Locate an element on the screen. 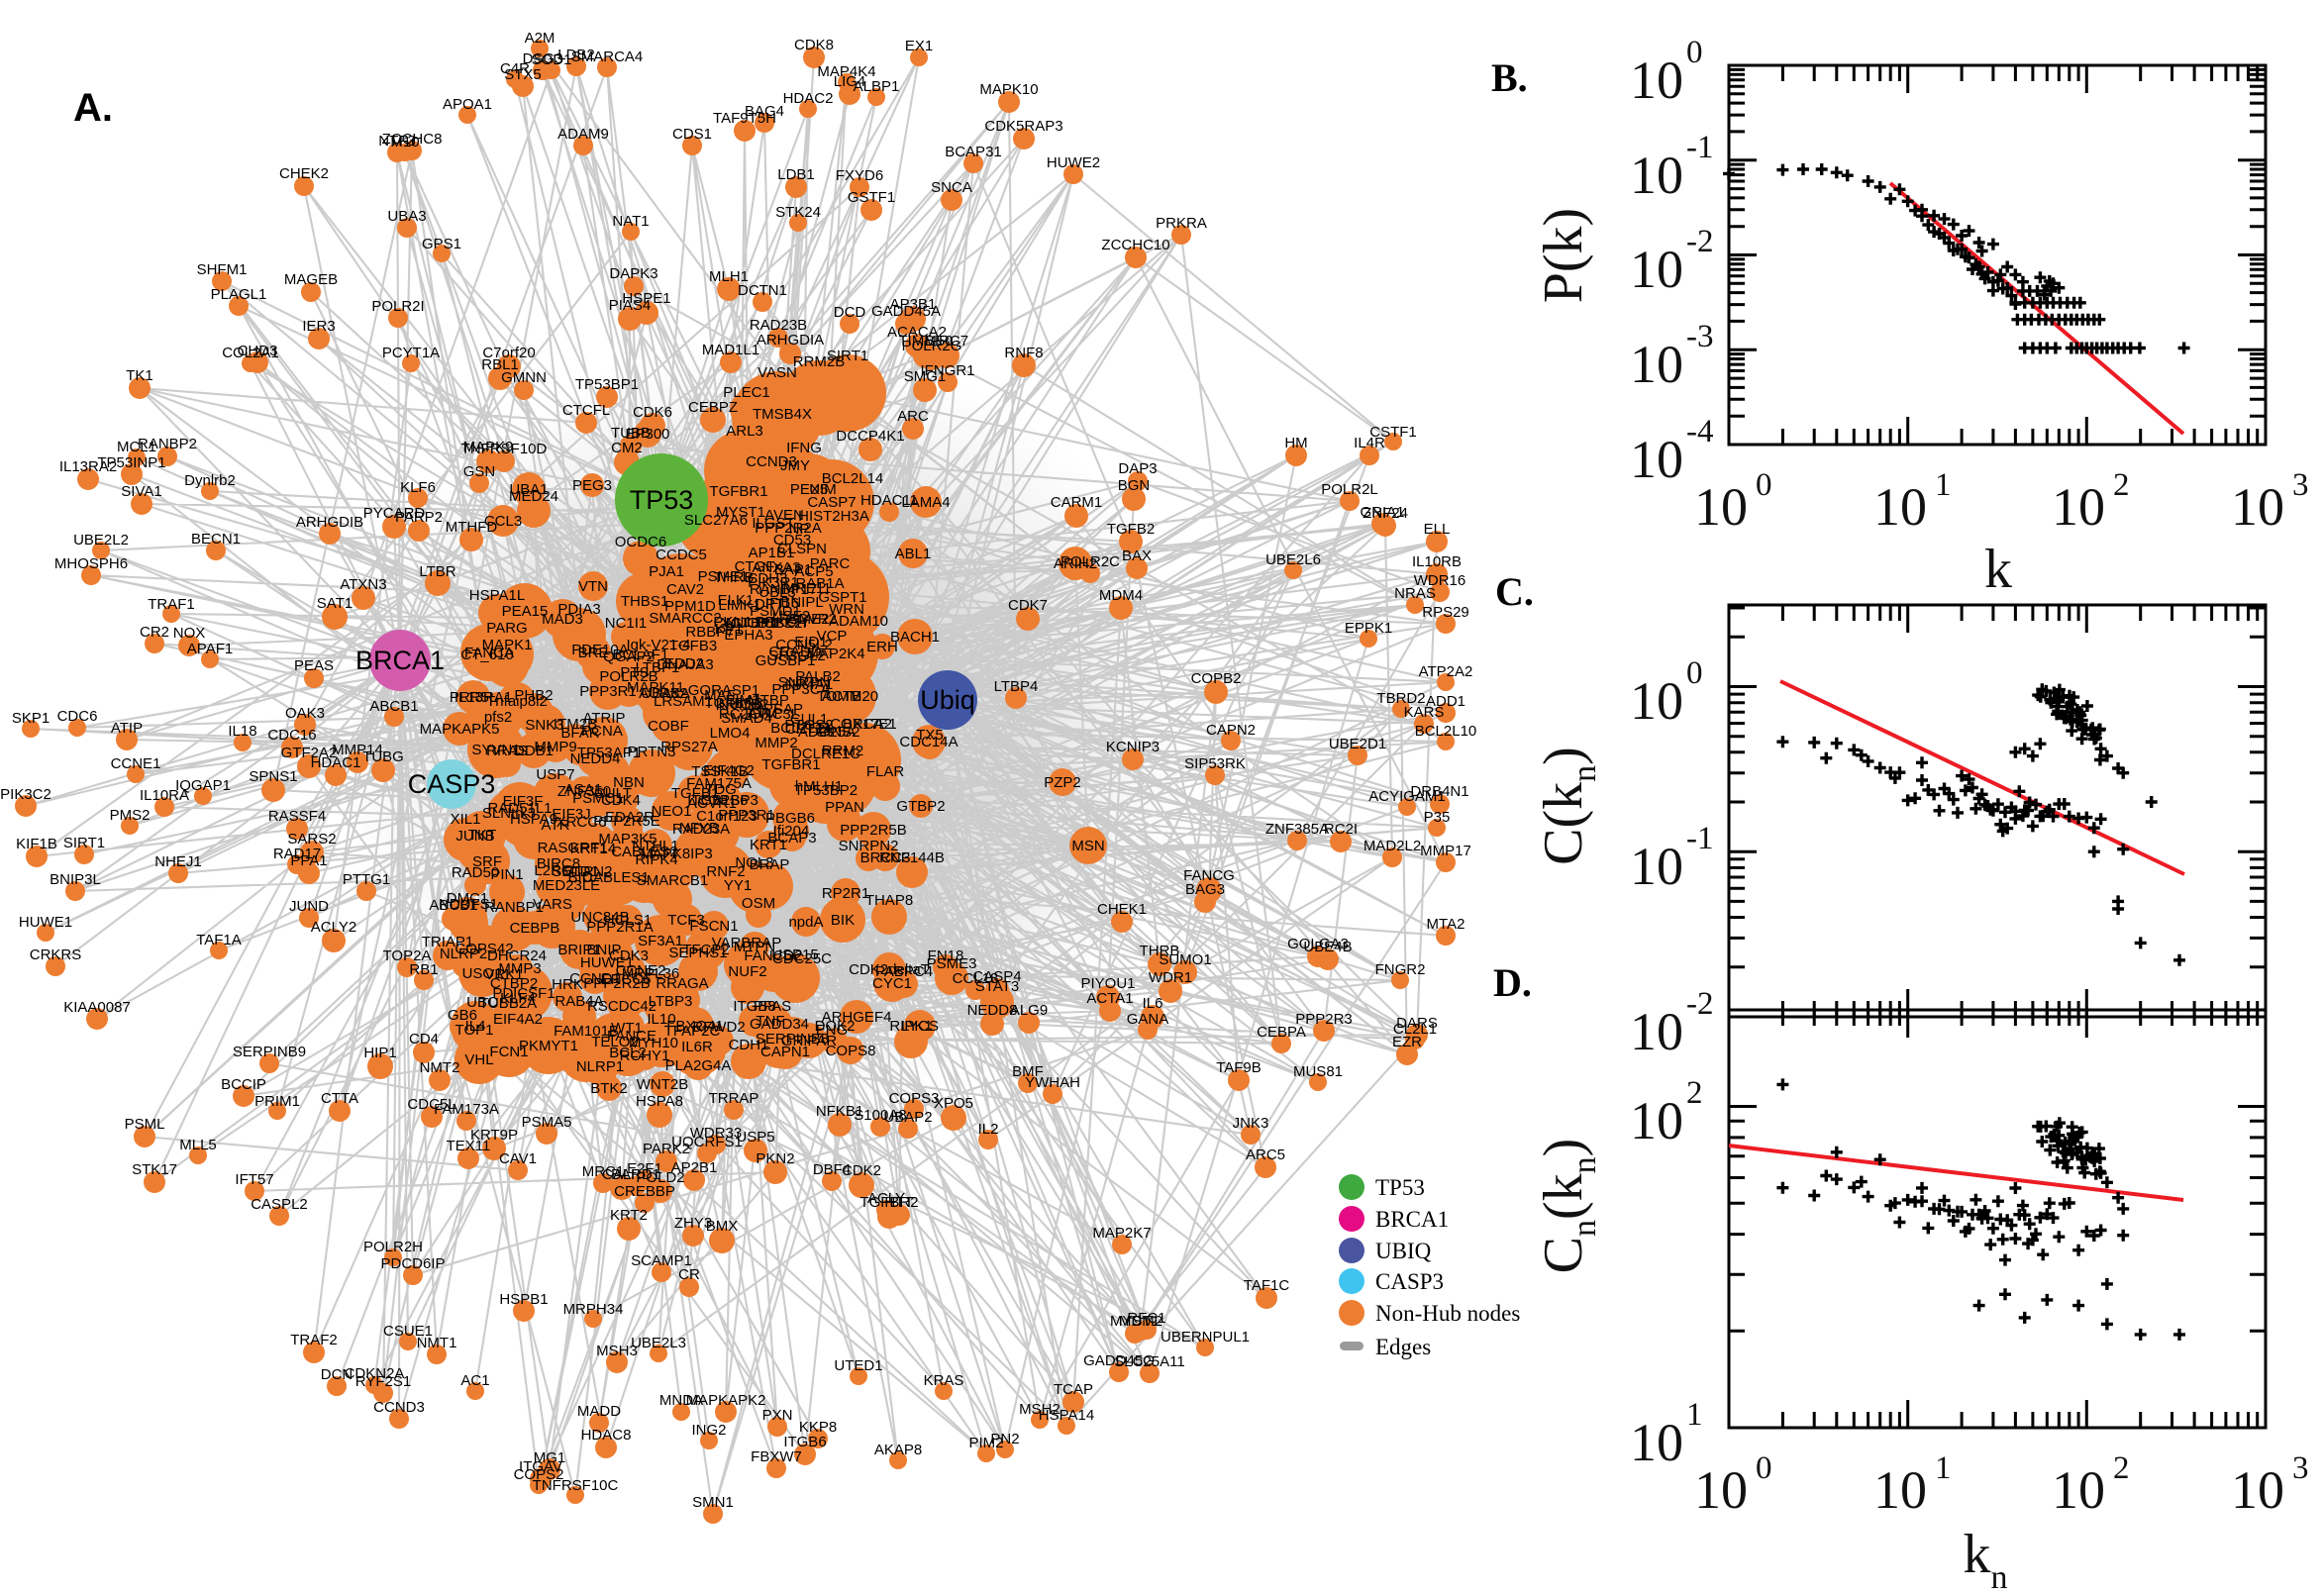  svg-text: PJA1 is located at coordinates (667, 571).